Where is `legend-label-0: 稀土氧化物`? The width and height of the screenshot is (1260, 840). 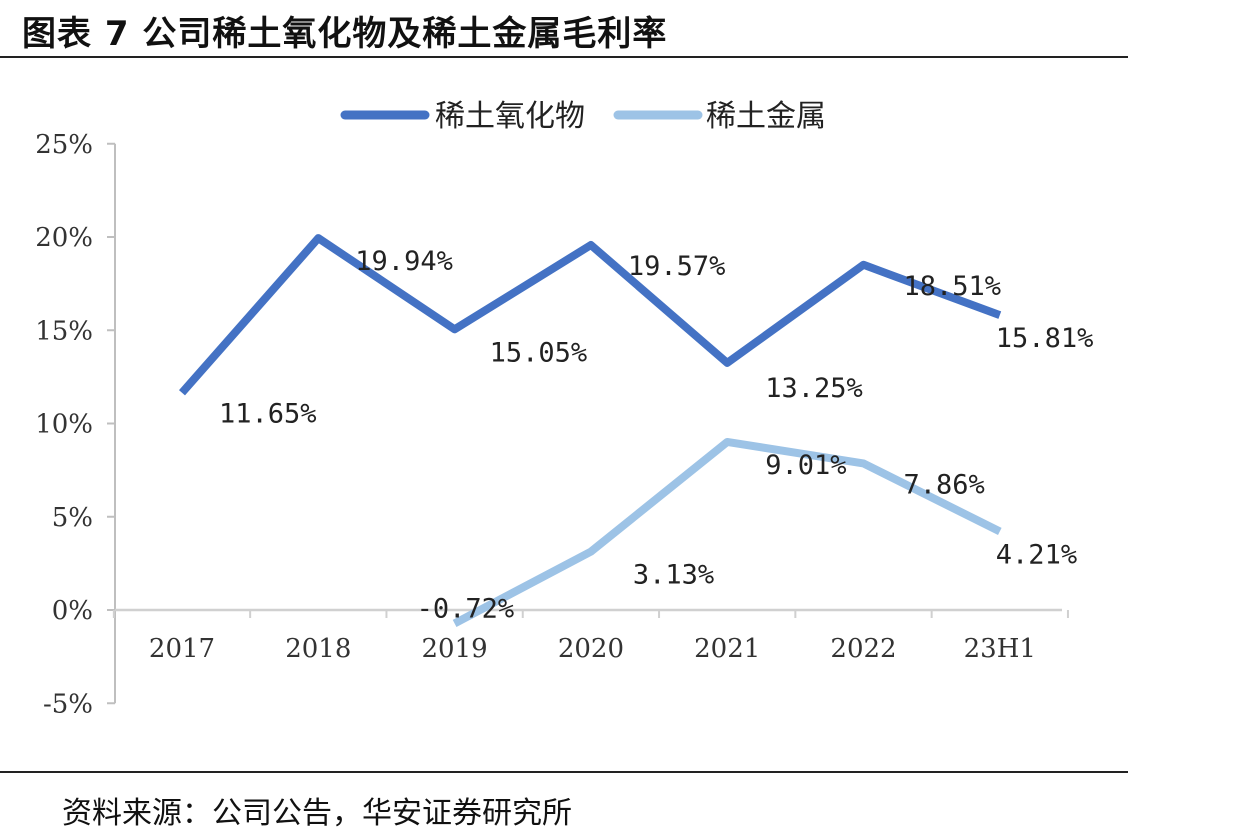
legend-label-0: 稀土氧化物 is located at coordinates (510, 116).